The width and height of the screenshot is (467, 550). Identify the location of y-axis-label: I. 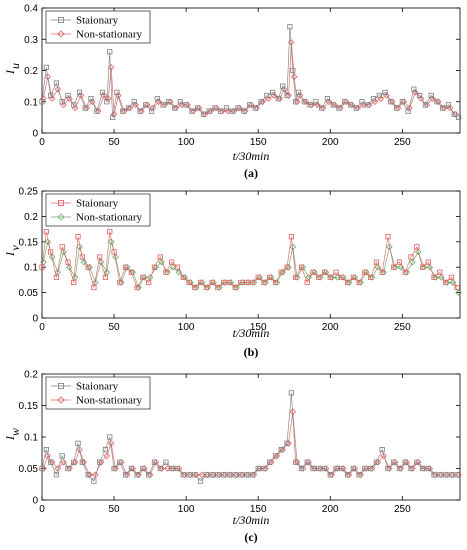
(10, 438).